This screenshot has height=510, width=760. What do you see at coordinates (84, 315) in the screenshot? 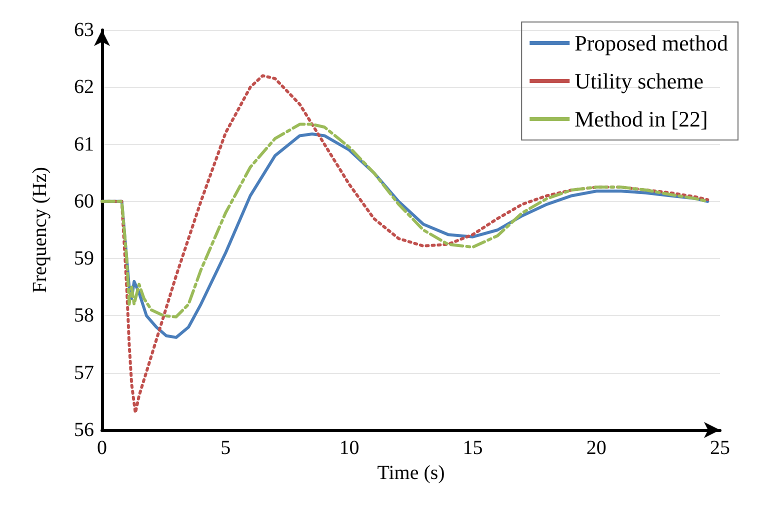
I see `y-tick-label: 58` at bounding box center [84, 315].